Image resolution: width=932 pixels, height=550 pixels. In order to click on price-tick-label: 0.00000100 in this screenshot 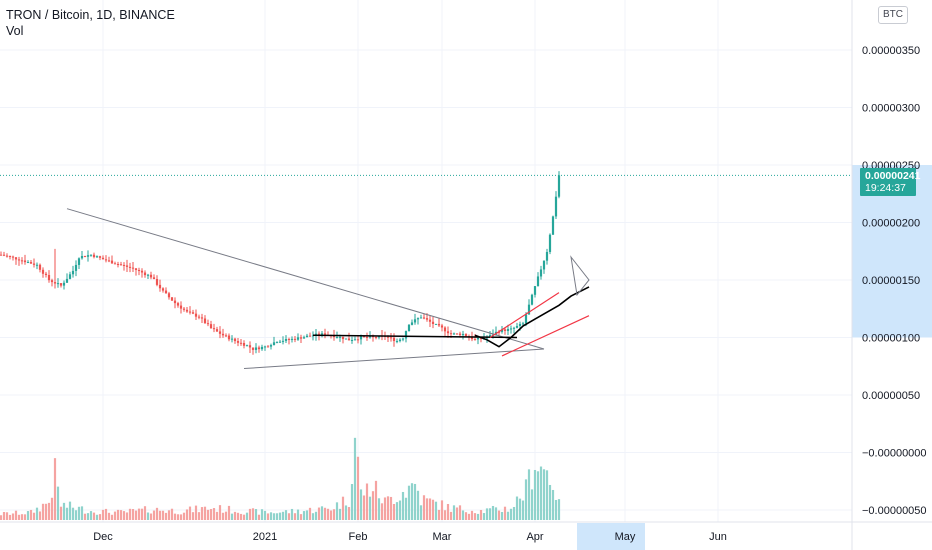, I will do `click(891, 339)`.